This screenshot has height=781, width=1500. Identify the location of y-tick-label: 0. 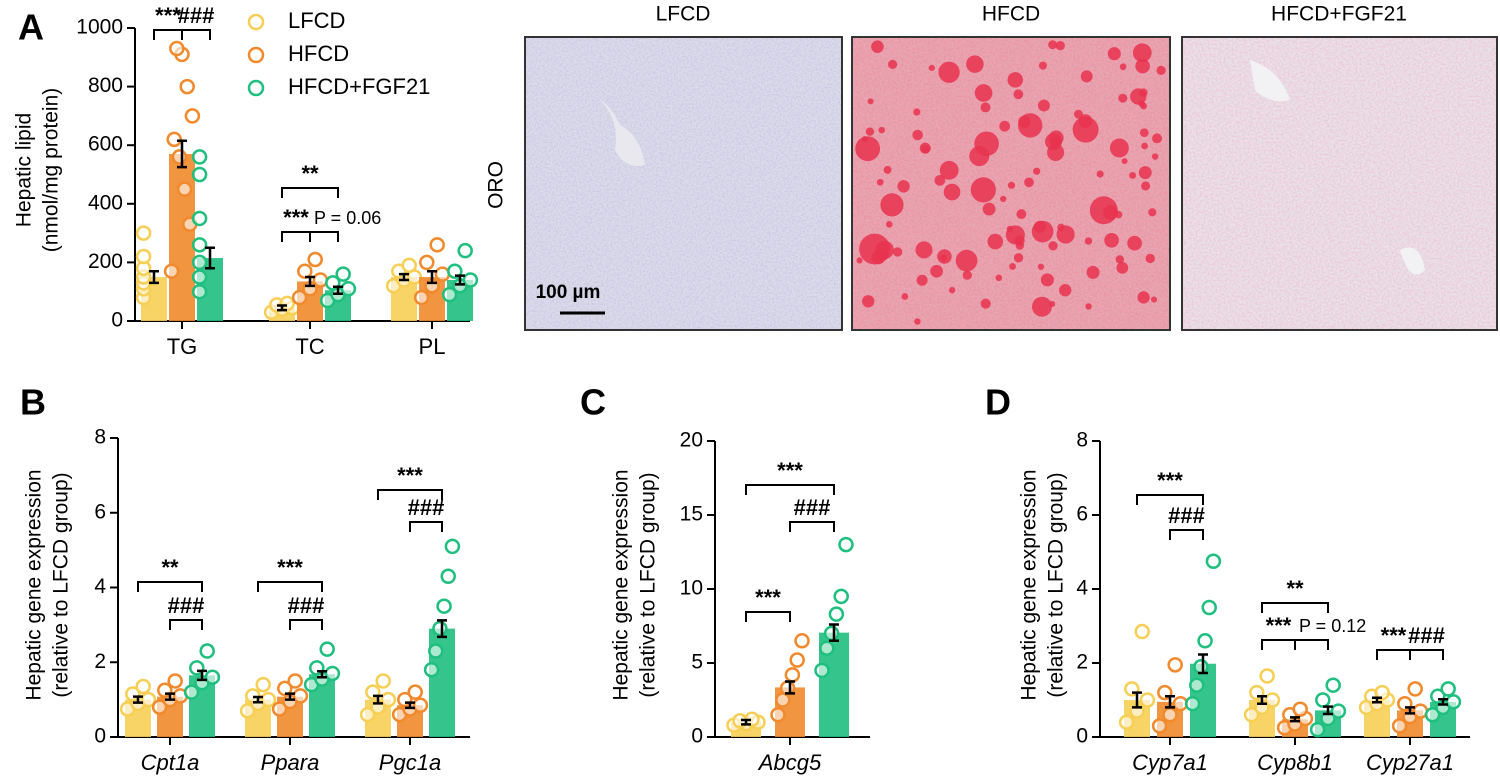
(1082, 736).